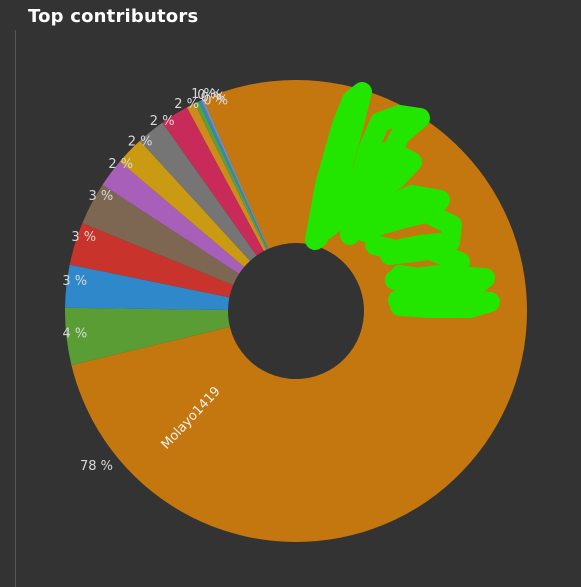 The width and height of the screenshot is (581, 587). Describe the element at coordinates (113, 16) in the screenshot. I see `panel-title: Top contributors` at that location.